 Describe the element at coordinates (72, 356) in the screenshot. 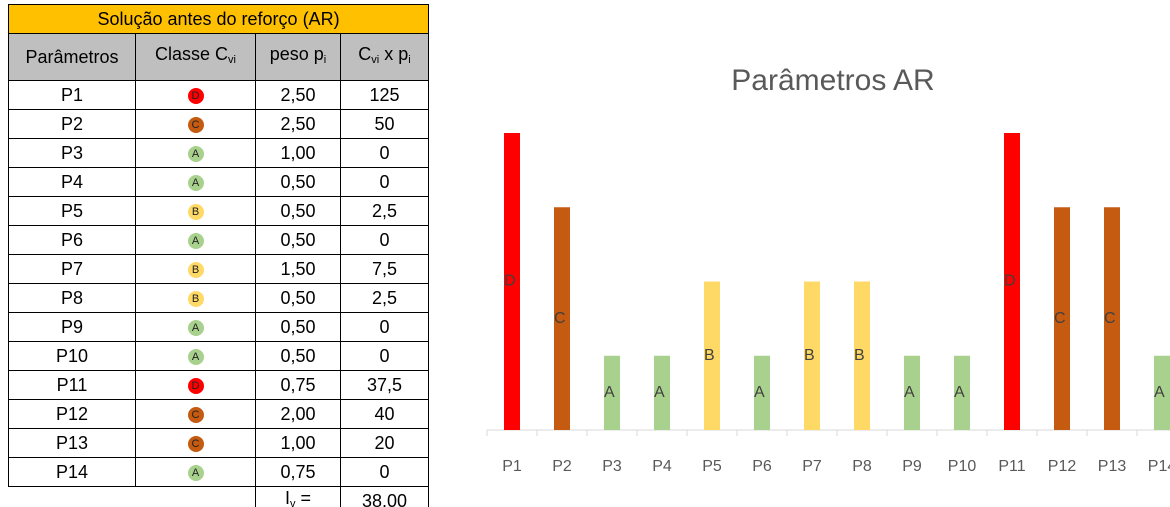

I see `cell: P10` at that location.